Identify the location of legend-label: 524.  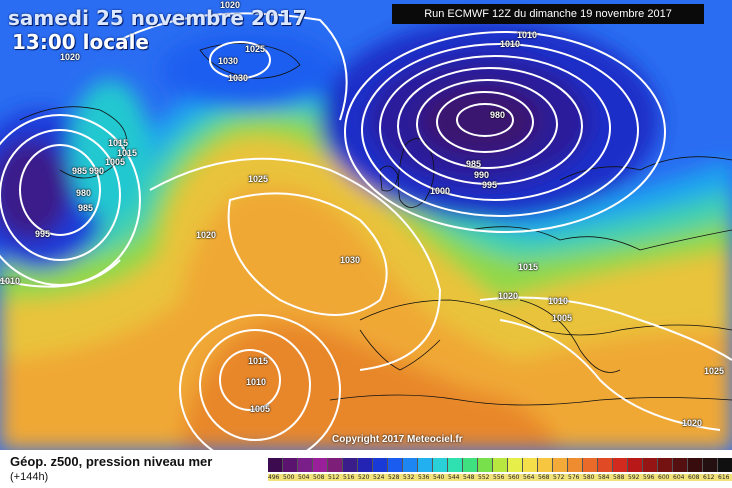
(380, 477).